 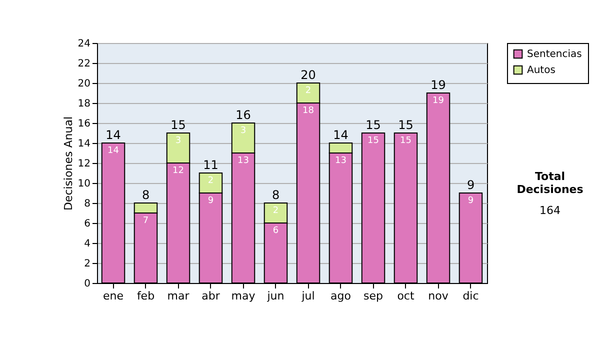 What do you see at coordinates (243, 115) in the screenshot?
I see `total-label: 16` at bounding box center [243, 115].